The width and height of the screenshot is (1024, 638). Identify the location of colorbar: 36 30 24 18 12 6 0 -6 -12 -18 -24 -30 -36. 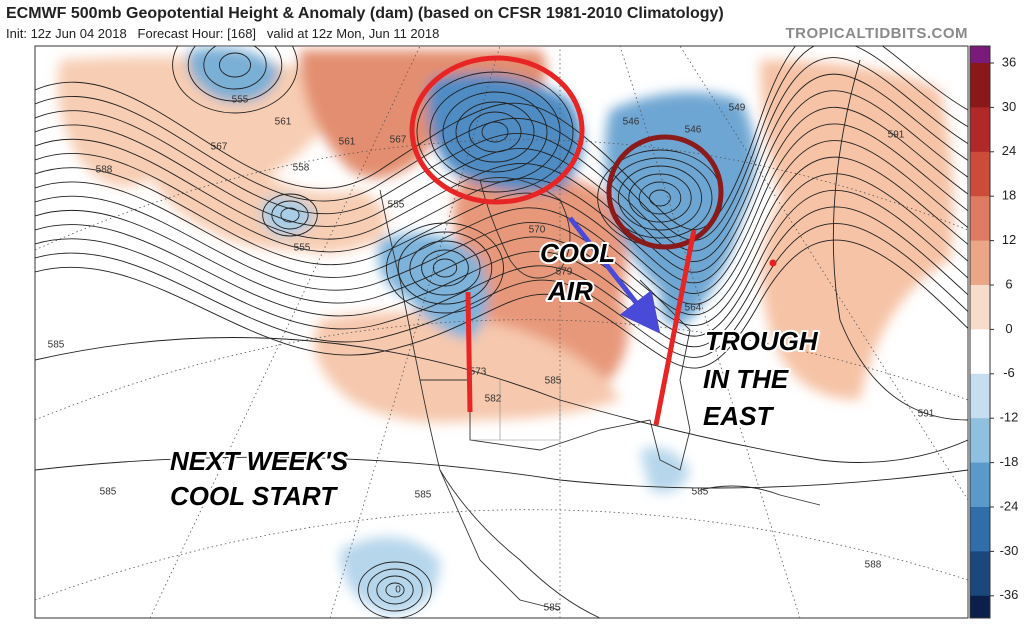
(994, 332).